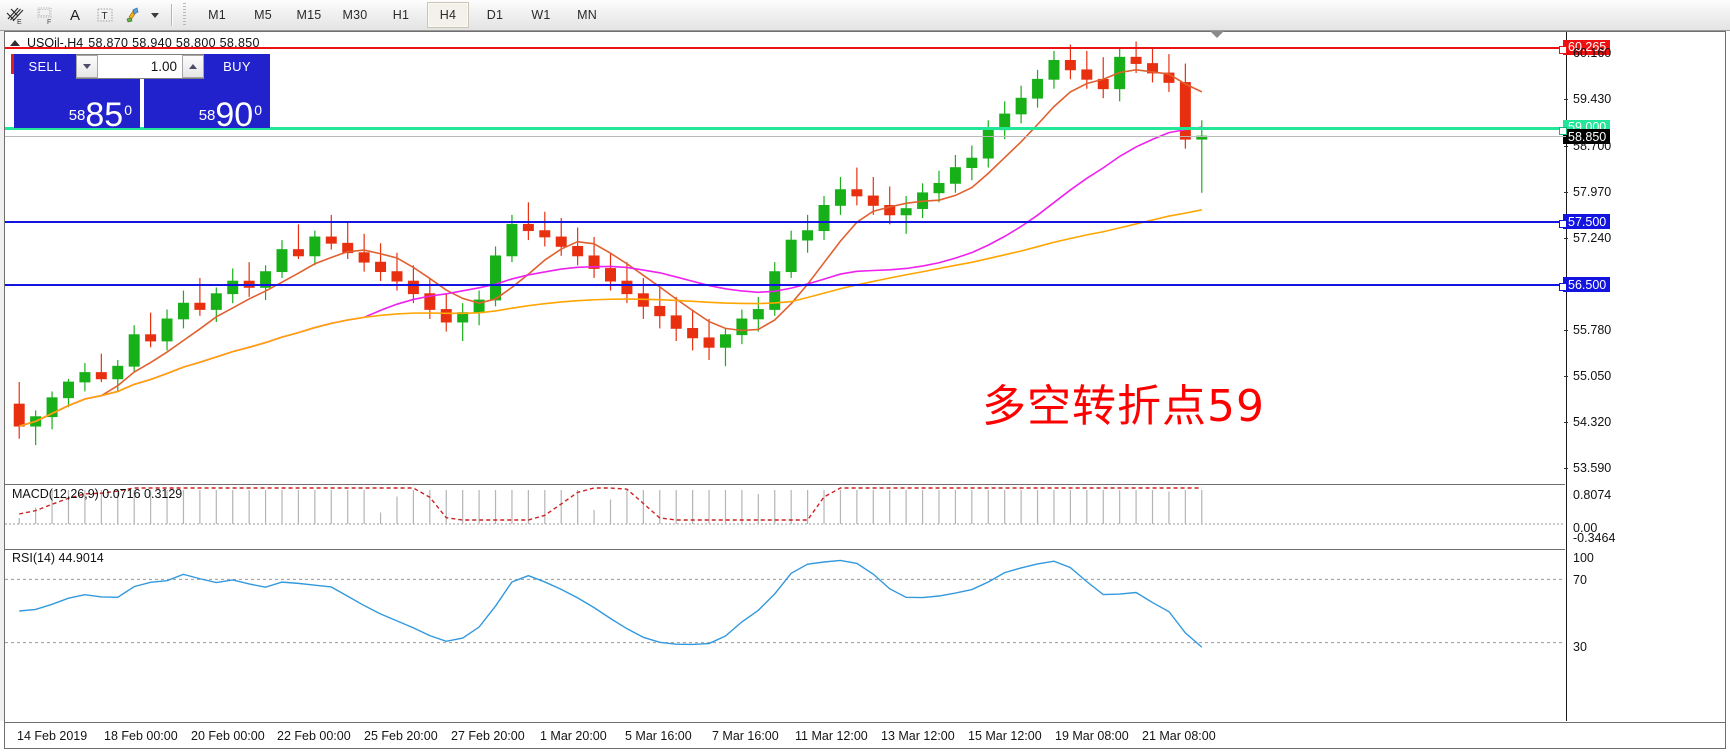 The width and height of the screenshot is (1730, 754). What do you see at coordinates (1592, 99) in the screenshot?
I see `price-axis-label: 59.430` at bounding box center [1592, 99].